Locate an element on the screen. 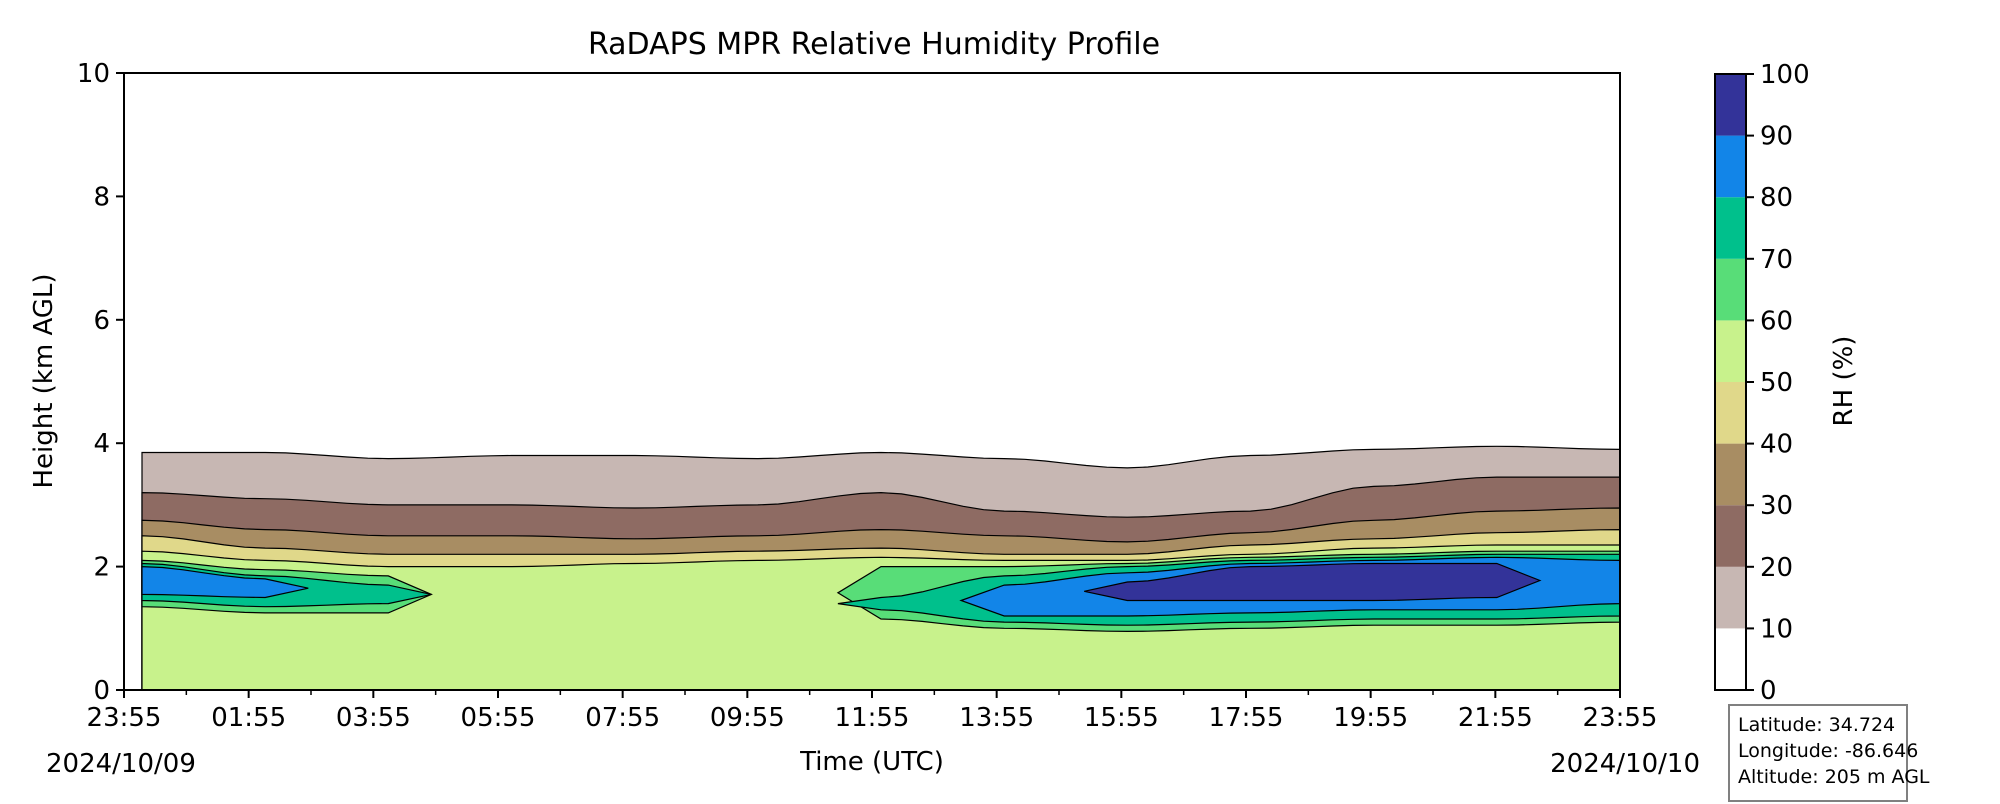 The width and height of the screenshot is (2000, 804). x-tick-label: 01:55 is located at coordinates (248, 718).